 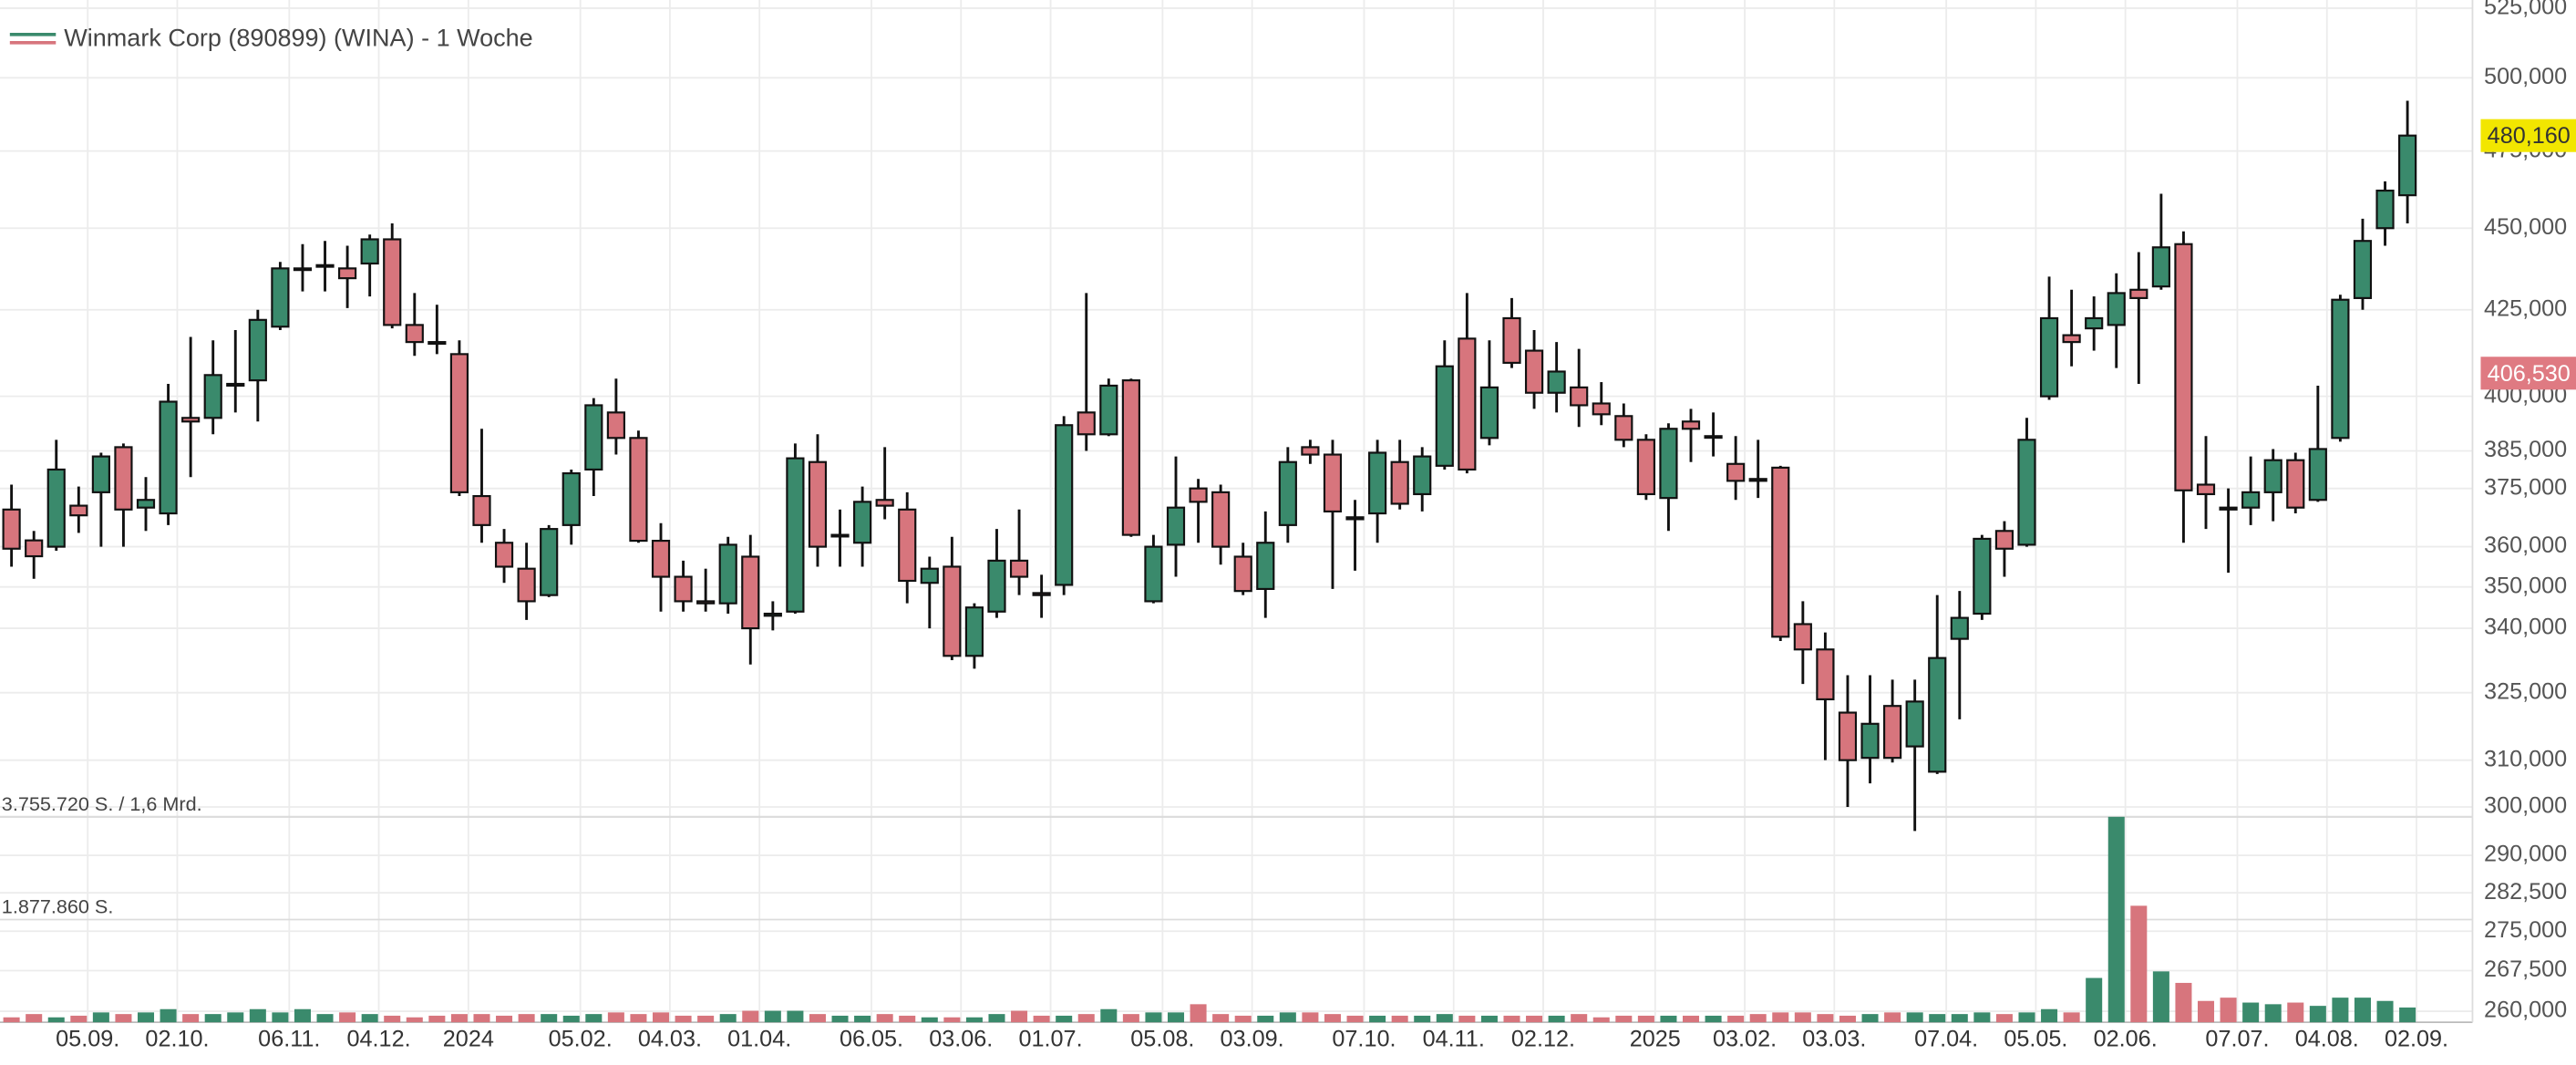 I want to click on legend: Winmark Corp (890899) (WINA) - 1 Woche, so click(x=271, y=37).